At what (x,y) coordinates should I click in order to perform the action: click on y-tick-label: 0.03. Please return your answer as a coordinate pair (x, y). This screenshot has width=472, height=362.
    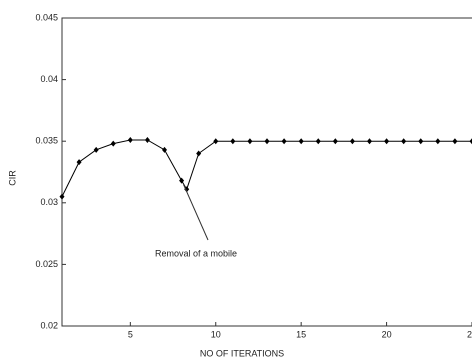
    Looking at the image, I should click on (49, 202).